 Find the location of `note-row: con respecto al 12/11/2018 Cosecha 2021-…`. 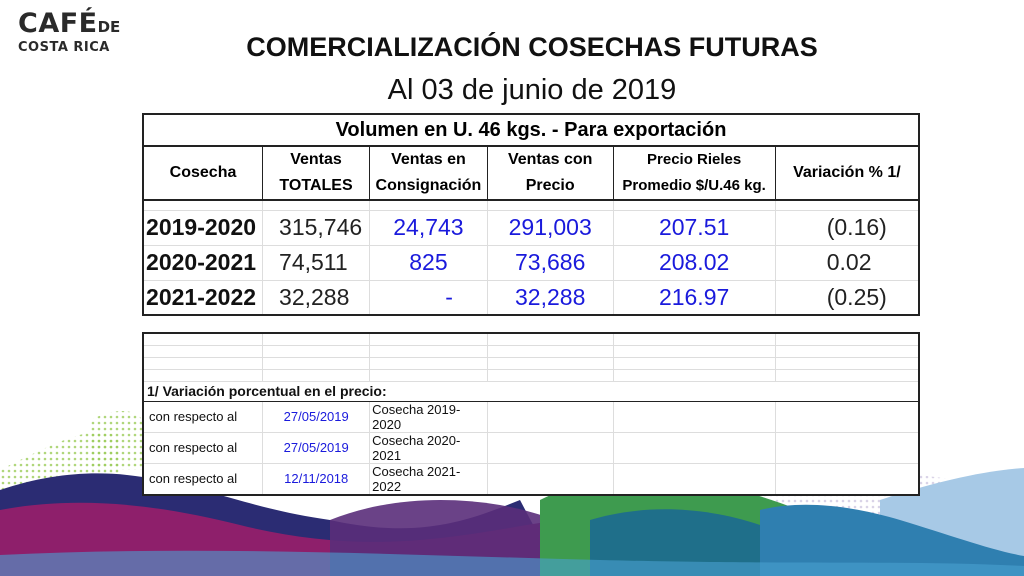

note-row: con respecto al 12/11/2018 Cosecha 2021-… is located at coordinates (531, 479).